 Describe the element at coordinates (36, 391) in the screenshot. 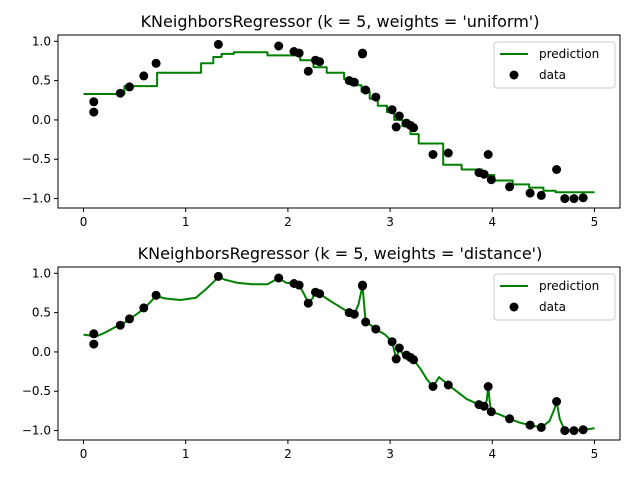

I see `y-tick-label-distance-3: −0.5` at that location.